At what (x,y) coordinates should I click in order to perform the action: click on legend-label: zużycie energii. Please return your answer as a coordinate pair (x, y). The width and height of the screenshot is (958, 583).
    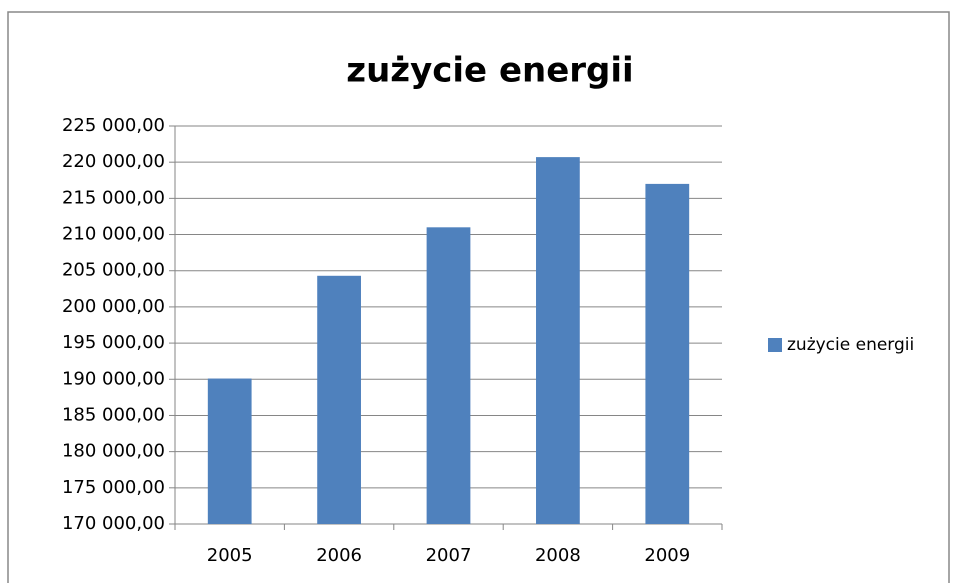
    Looking at the image, I should click on (850, 345).